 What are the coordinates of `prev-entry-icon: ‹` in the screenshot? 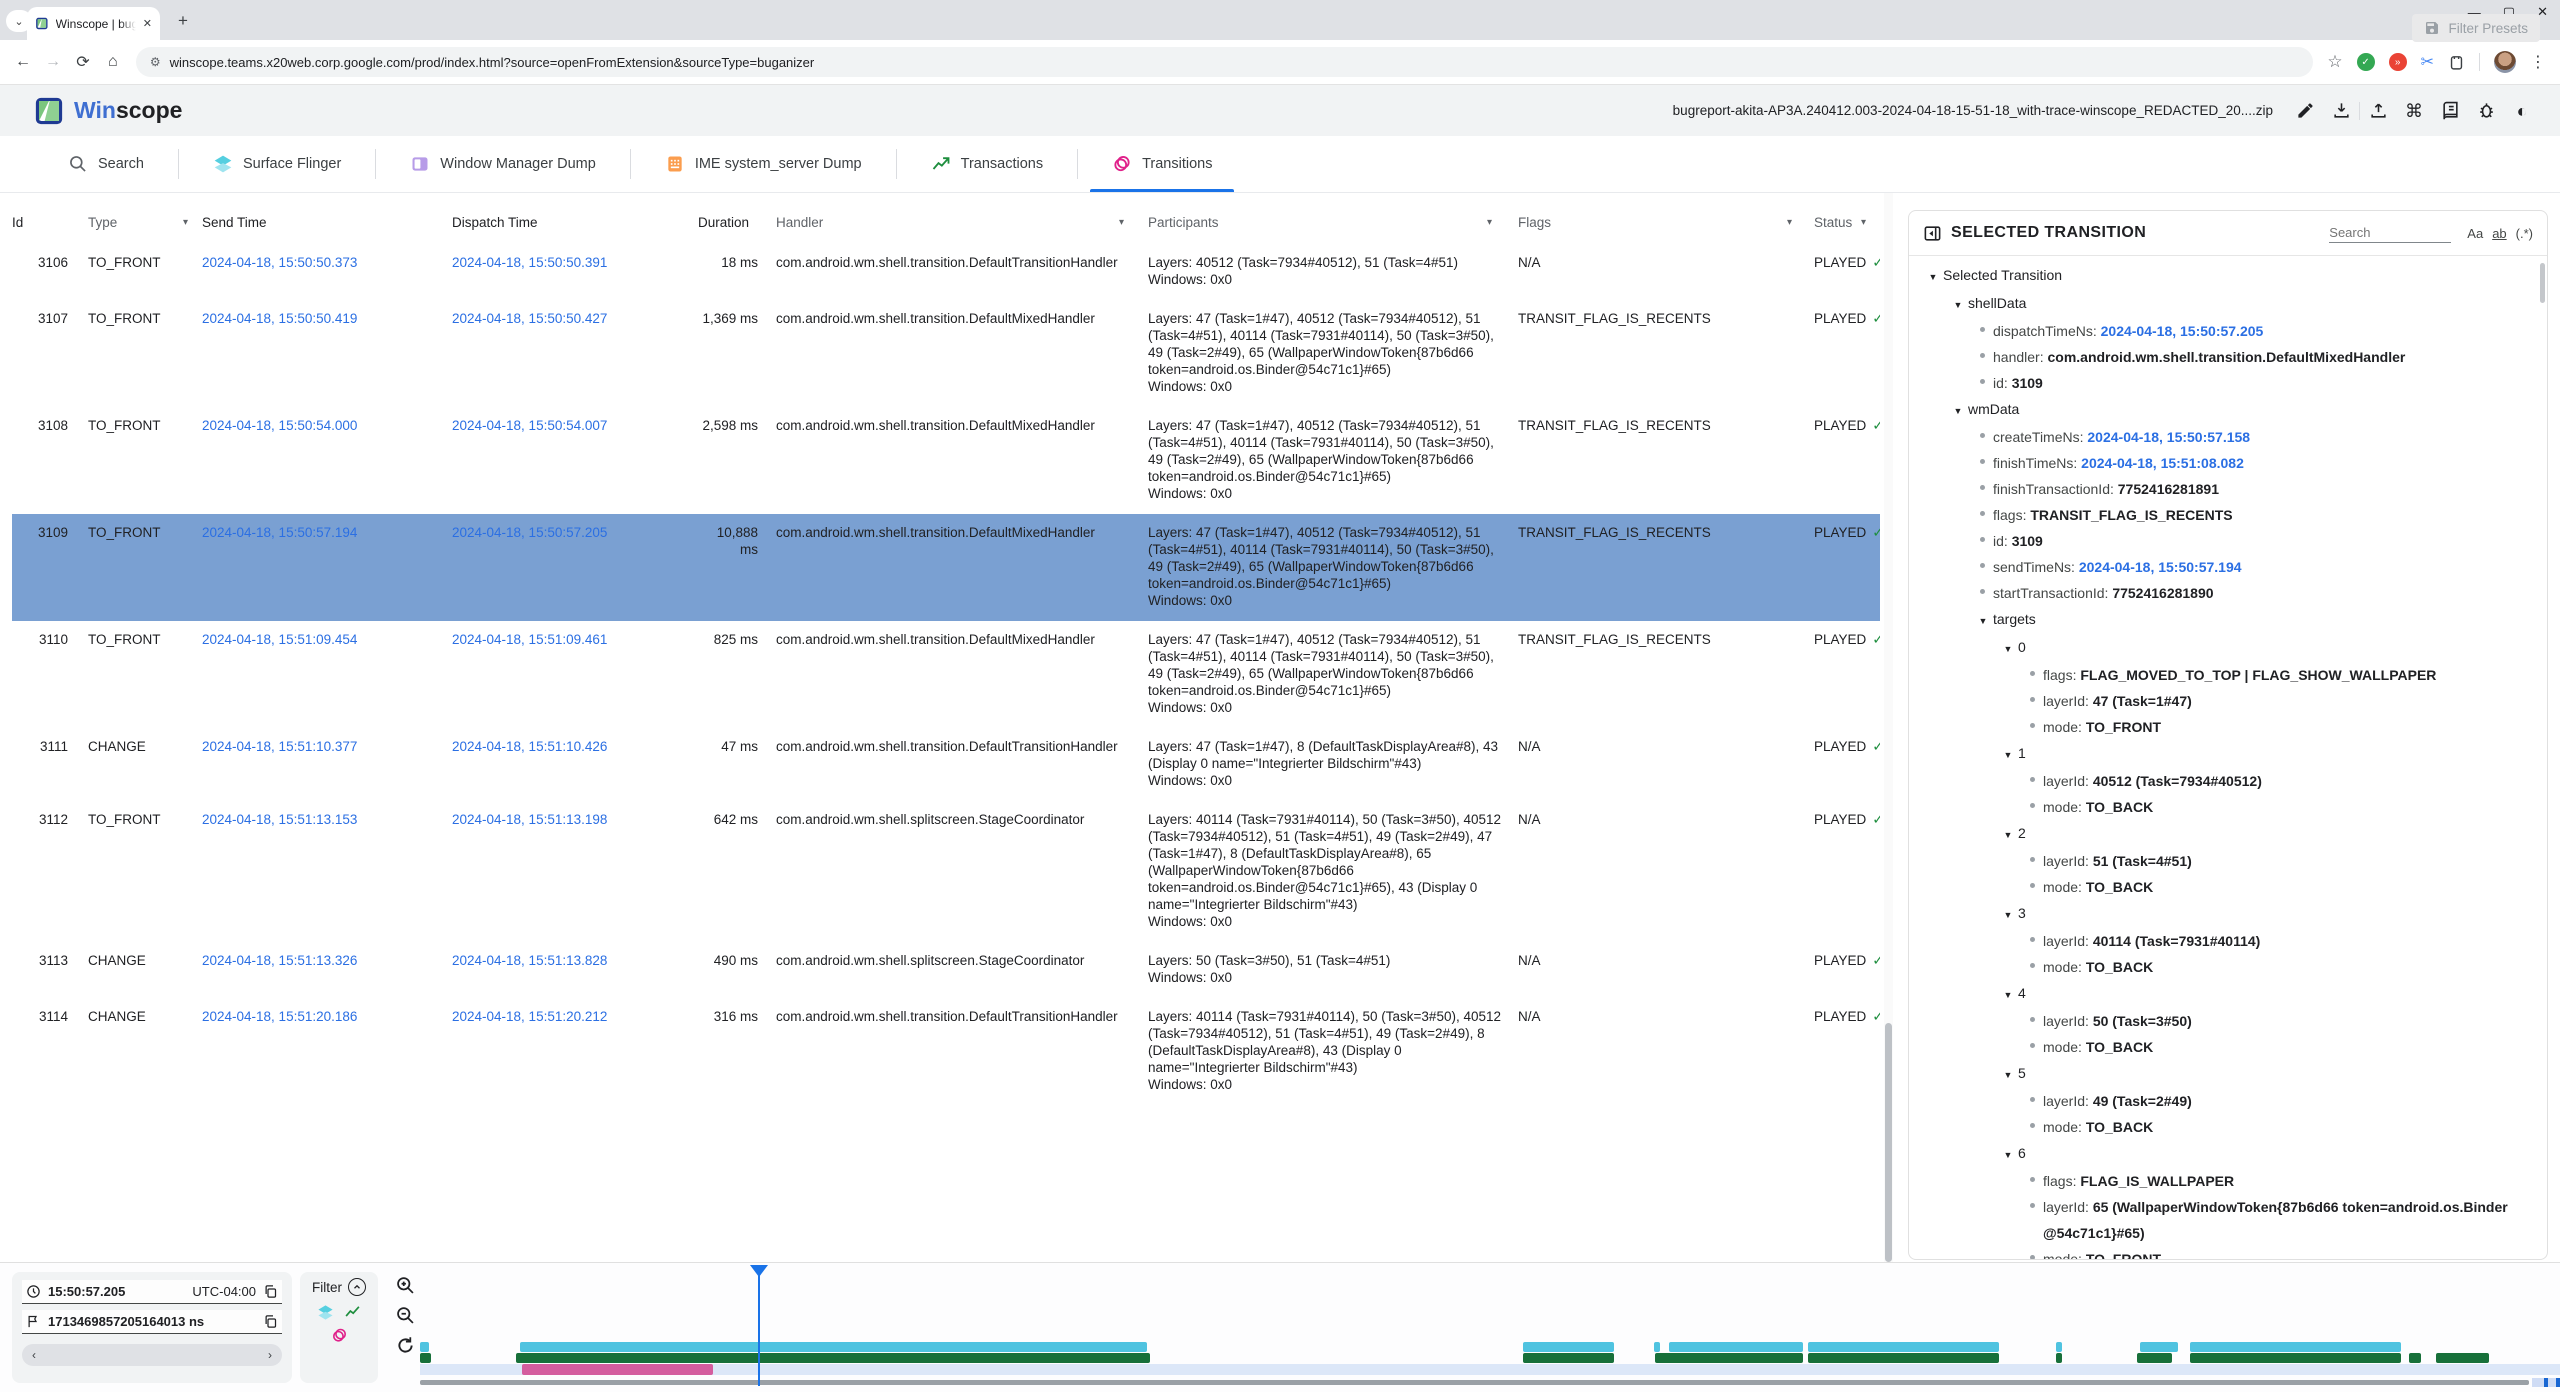 It's located at (34, 1355).